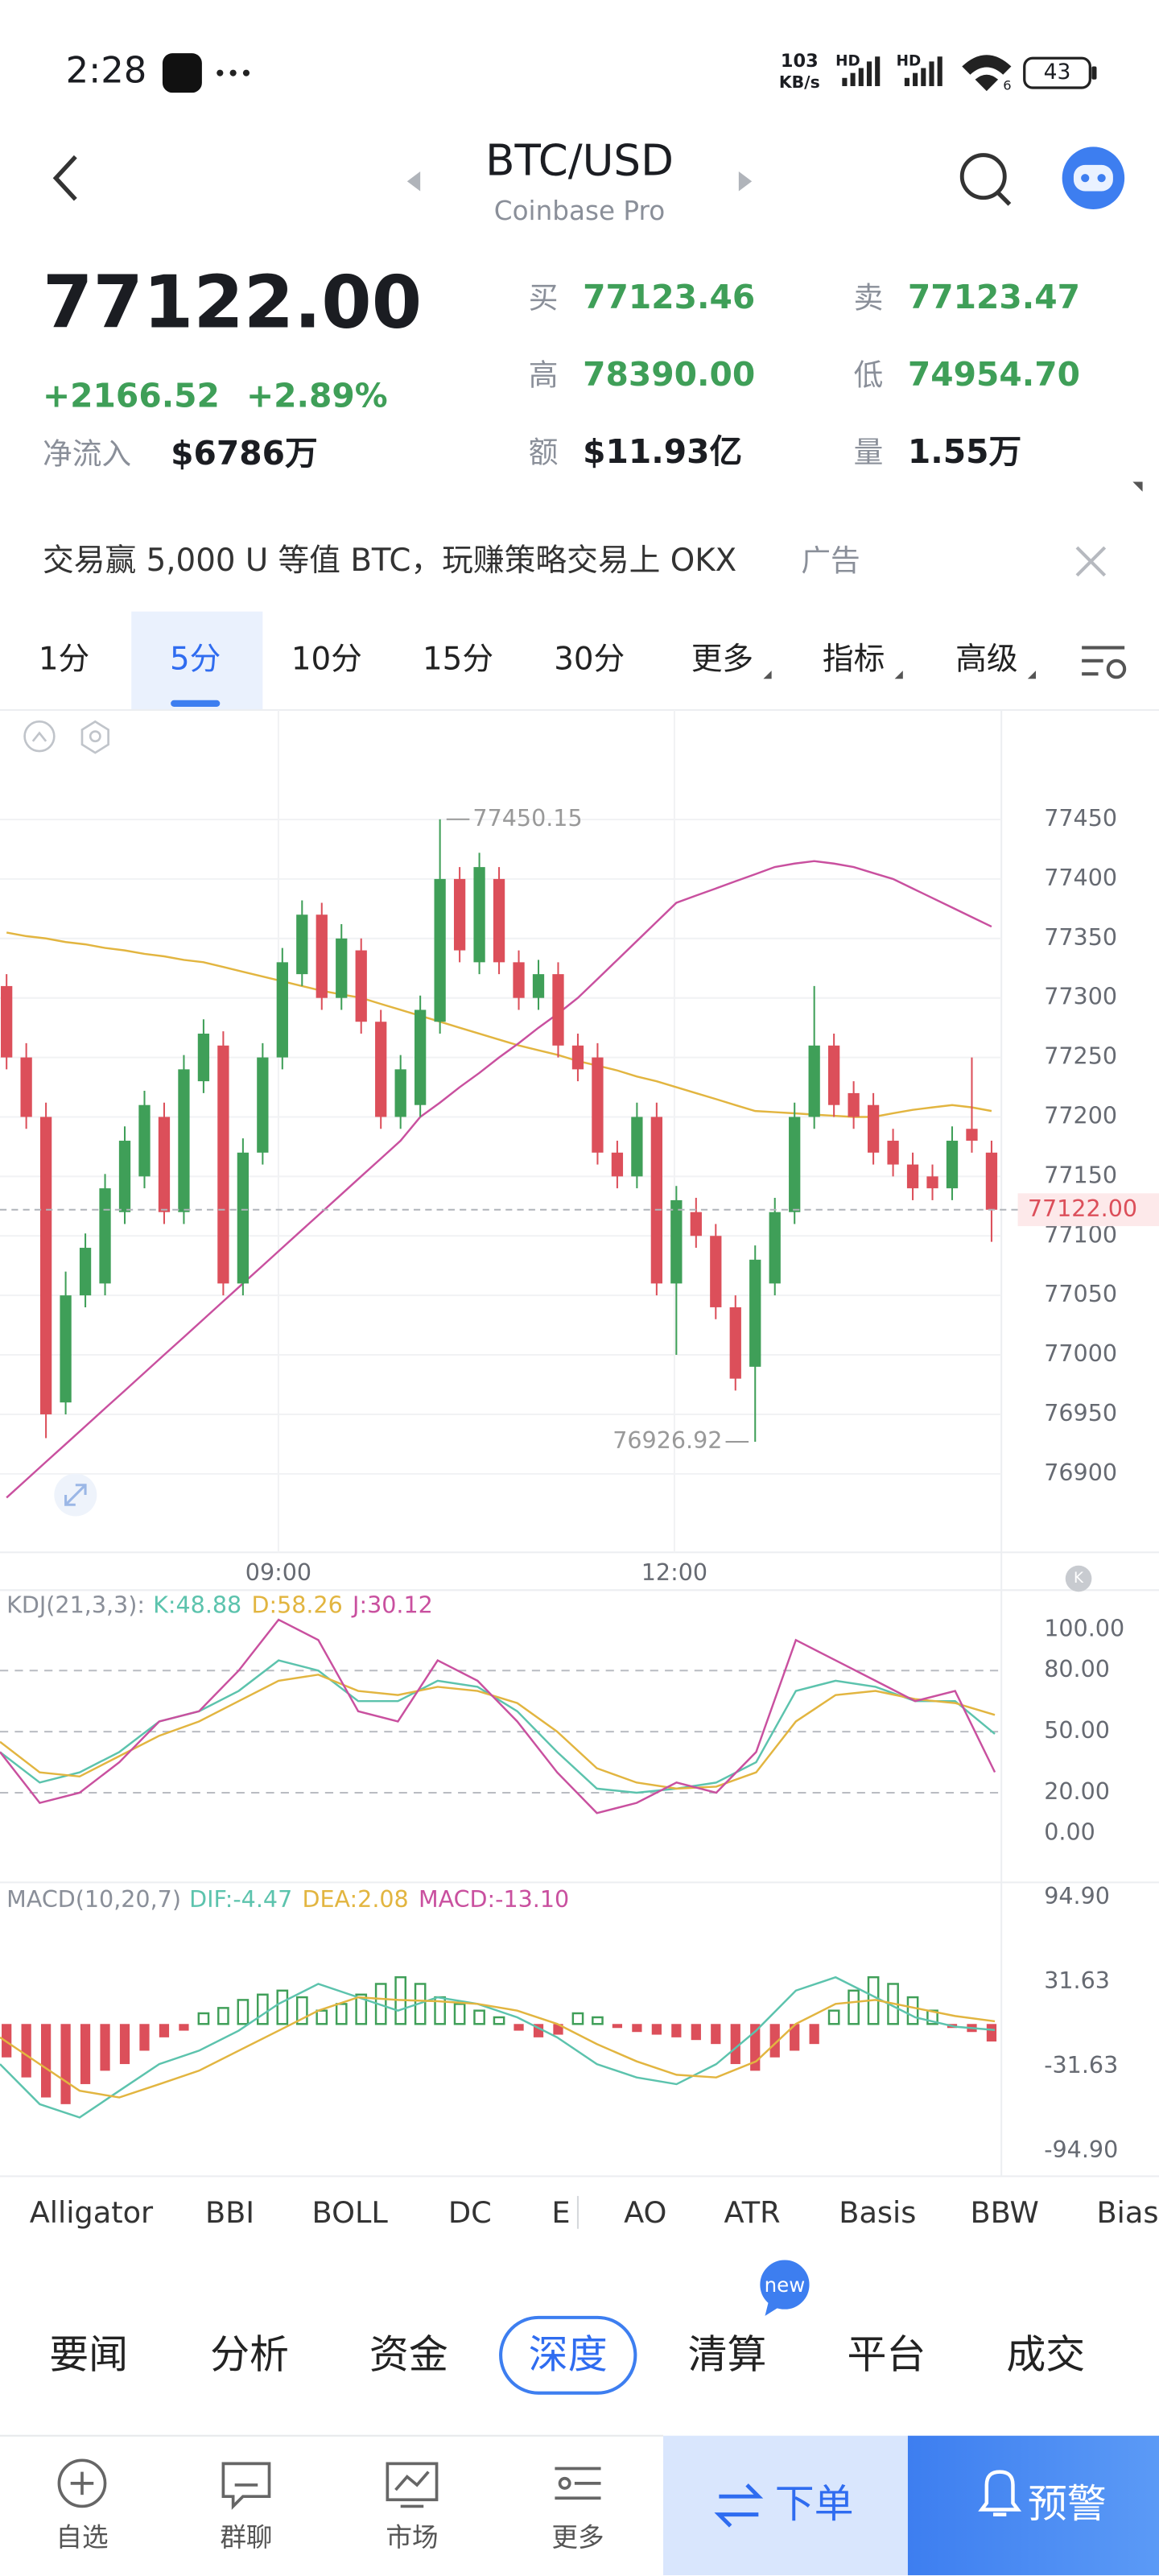 This screenshot has height=2576, width=1159. I want to click on back-button, so click(64, 178).